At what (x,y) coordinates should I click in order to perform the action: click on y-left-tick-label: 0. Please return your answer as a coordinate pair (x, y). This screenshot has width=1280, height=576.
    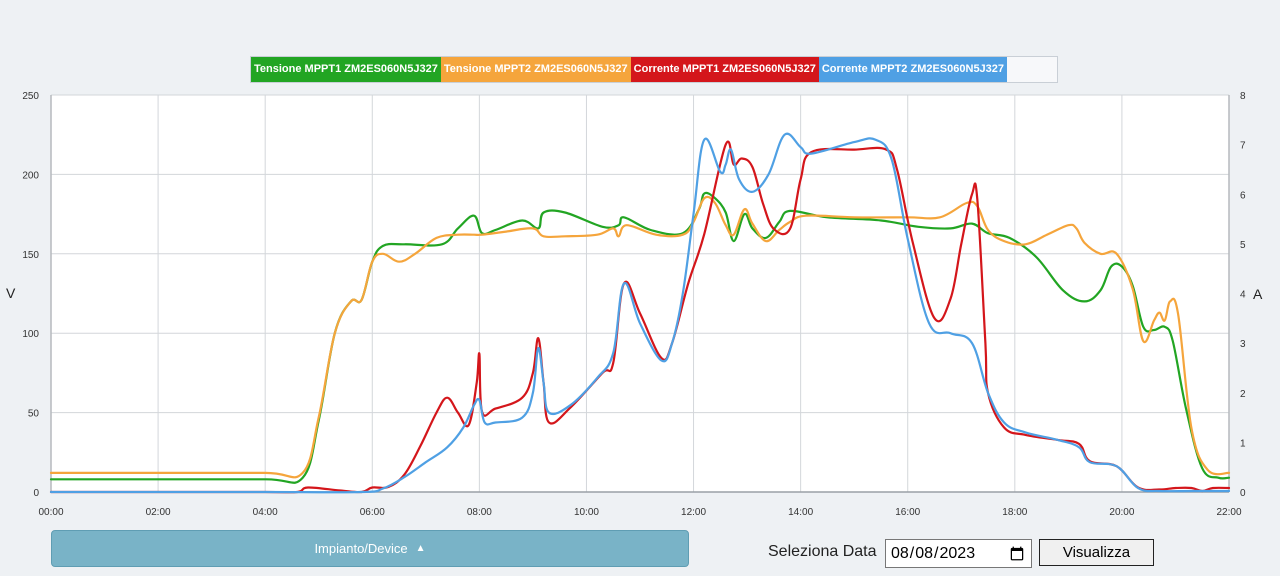
    Looking at the image, I should click on (36, 493).